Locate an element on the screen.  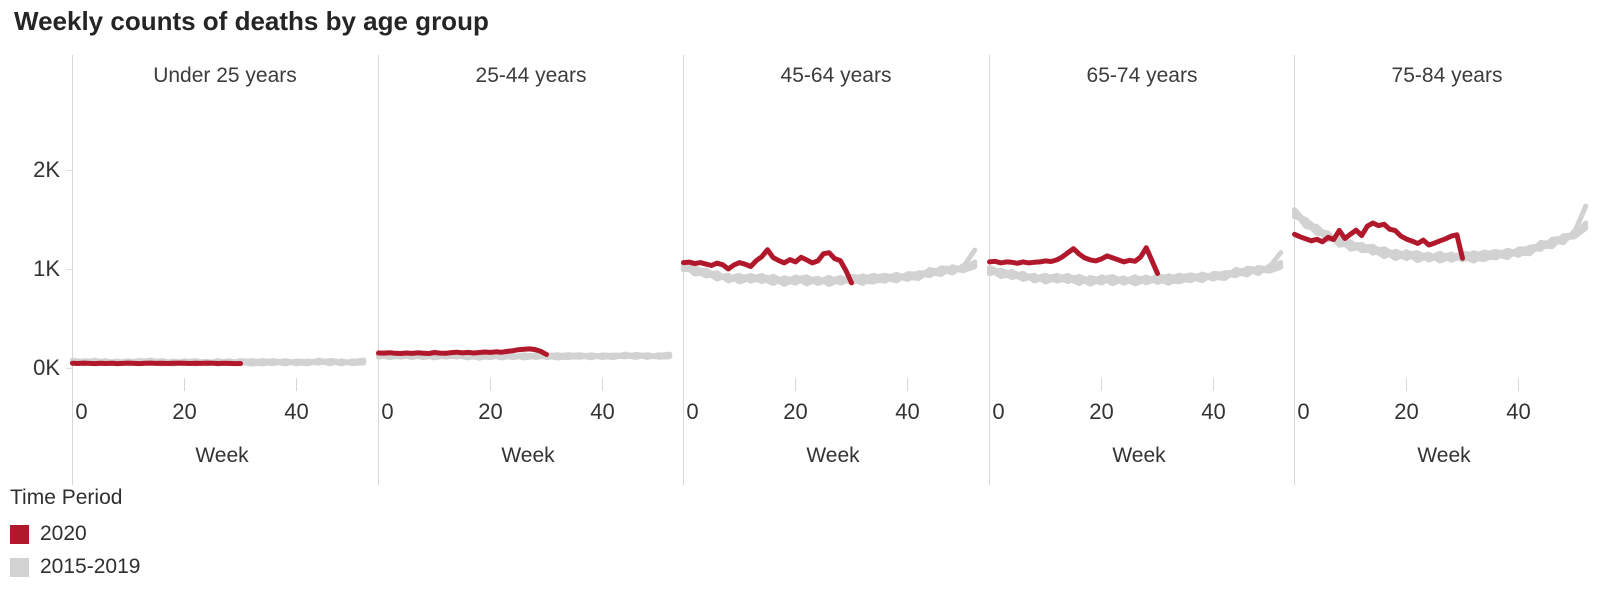
legend-label-2020: 2020 is located at coordinates (63, 533).